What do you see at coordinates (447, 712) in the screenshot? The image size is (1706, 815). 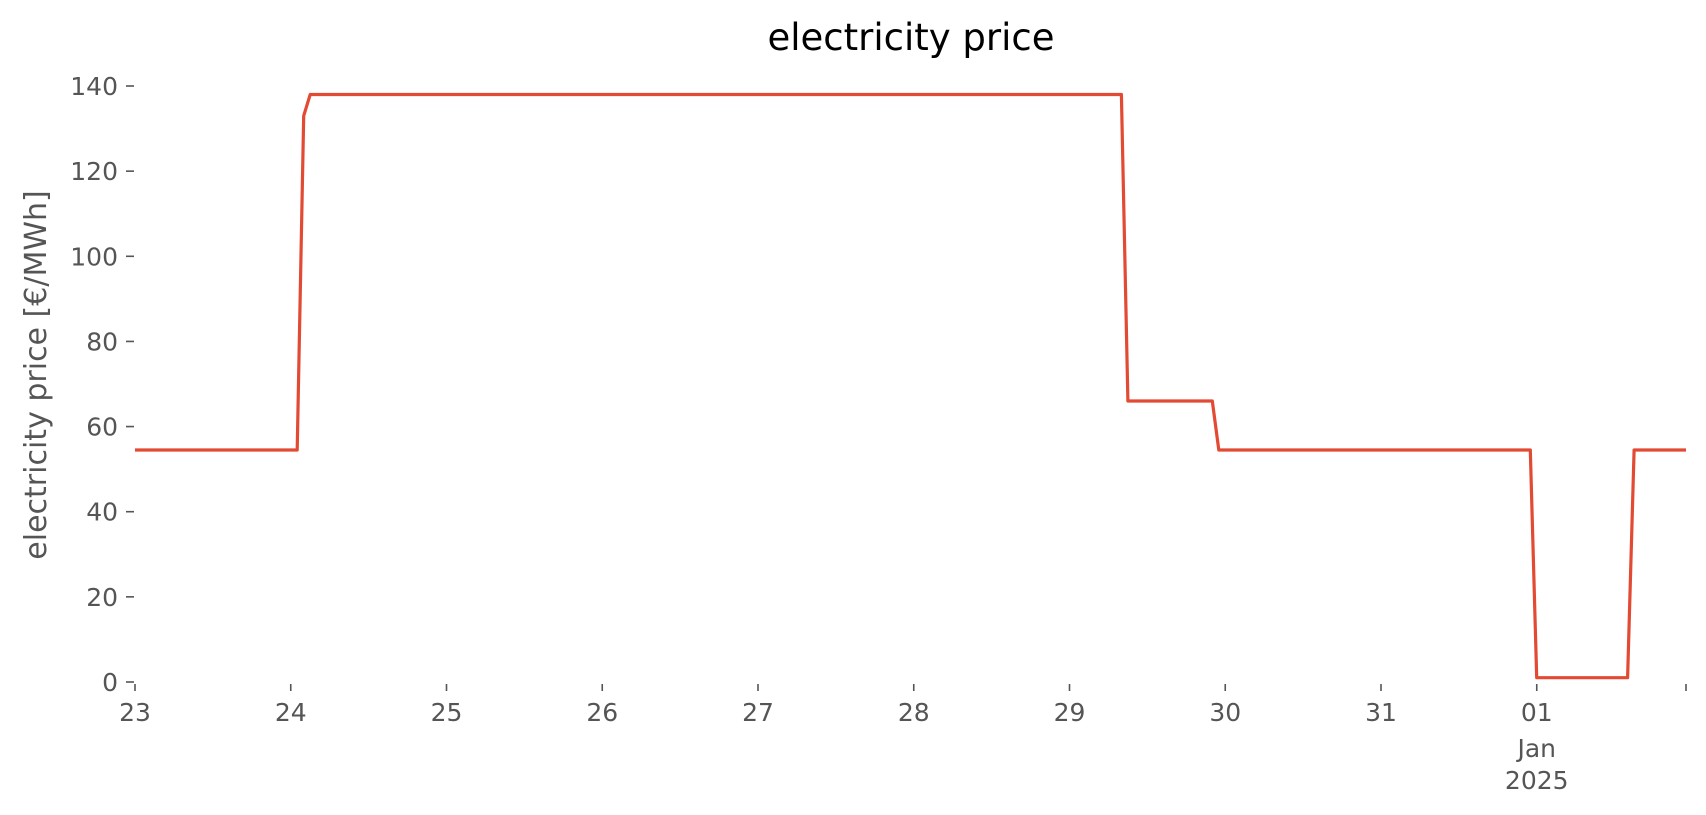 I see `x-tick-label: 25` at bounding box center [447, 712].